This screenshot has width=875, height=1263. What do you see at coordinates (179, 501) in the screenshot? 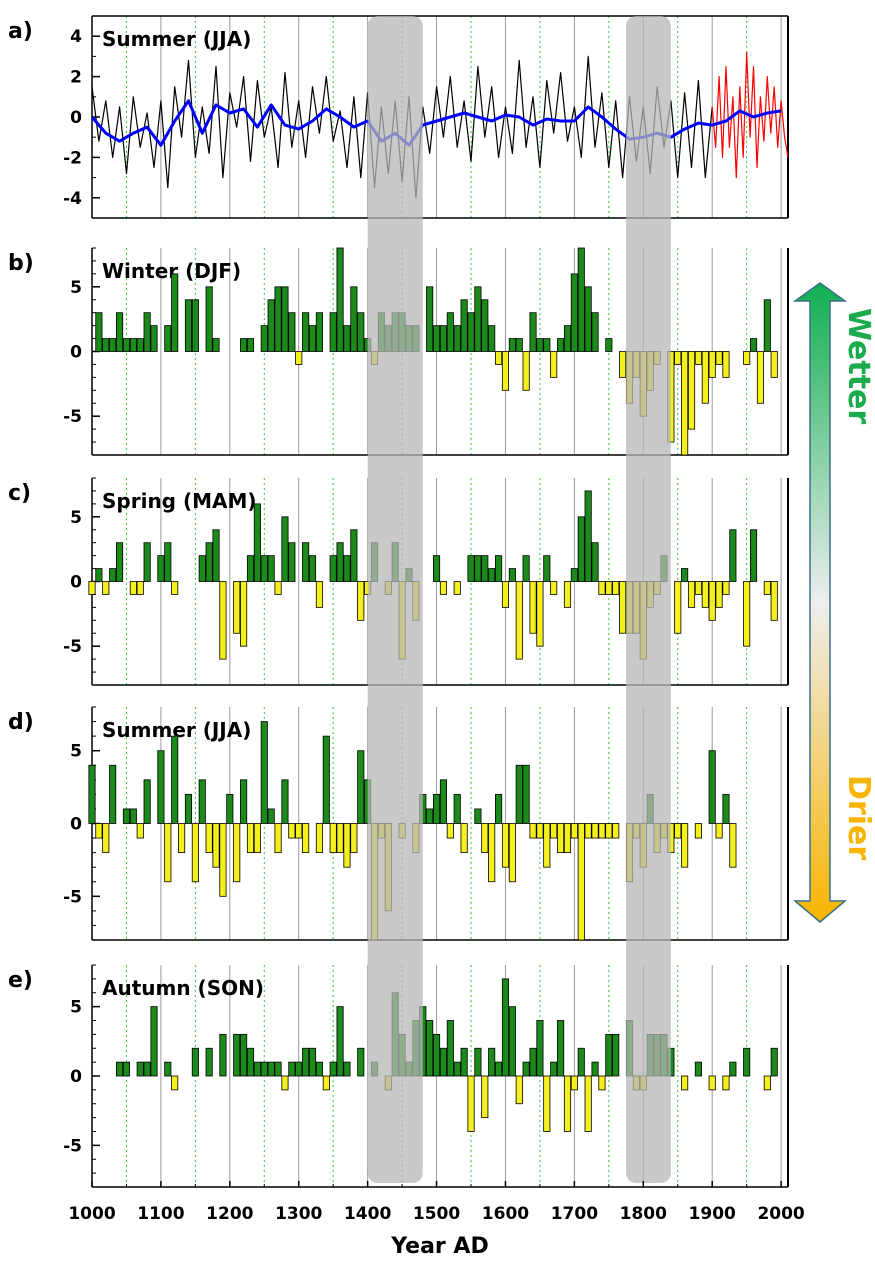
I see `panel-title: Spring (MAM)` at bounding box center [179, 501].